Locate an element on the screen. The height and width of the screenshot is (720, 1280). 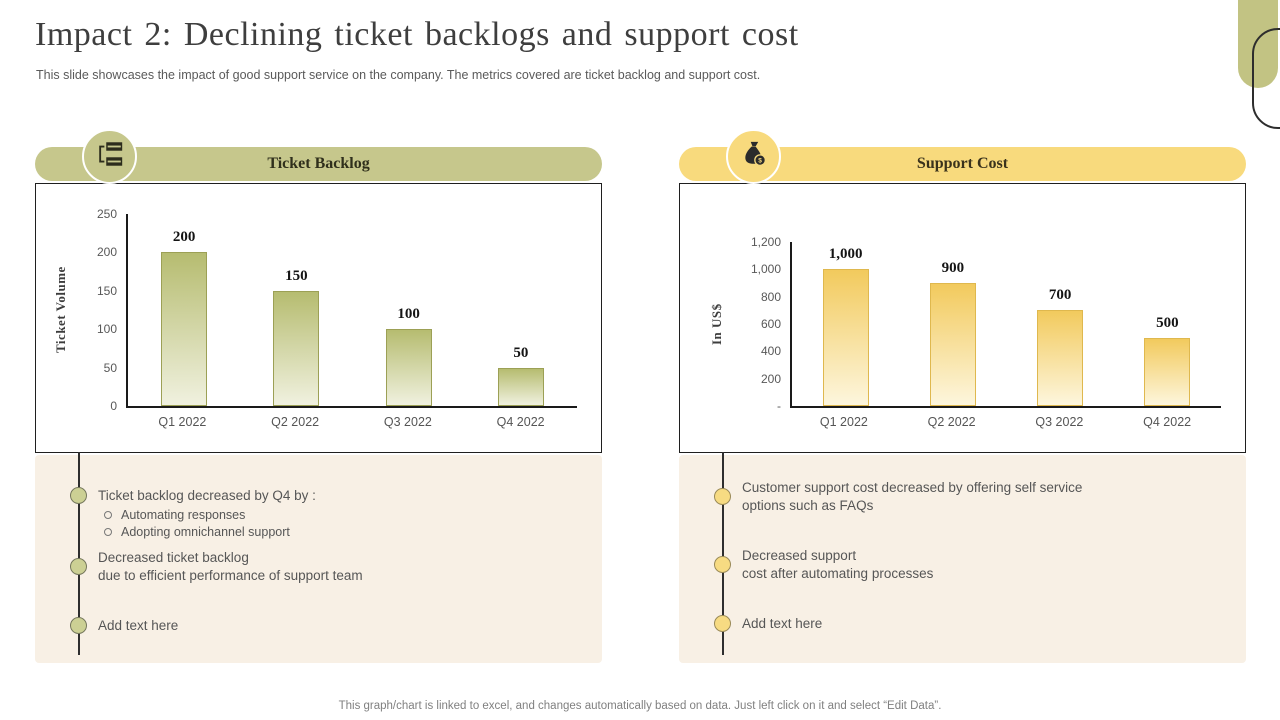
y-axis-ticks: 250 200 150 100 50 0 is located at coordinates (99, 310).